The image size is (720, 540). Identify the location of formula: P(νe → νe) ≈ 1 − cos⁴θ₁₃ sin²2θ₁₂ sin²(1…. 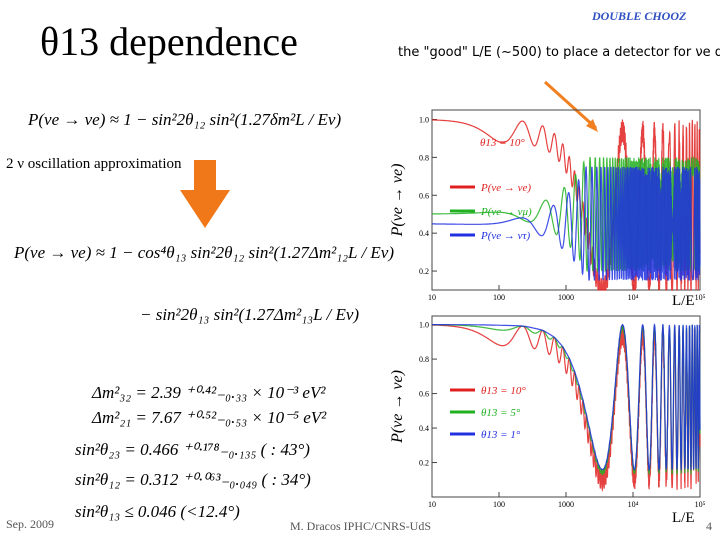
(203, 252).